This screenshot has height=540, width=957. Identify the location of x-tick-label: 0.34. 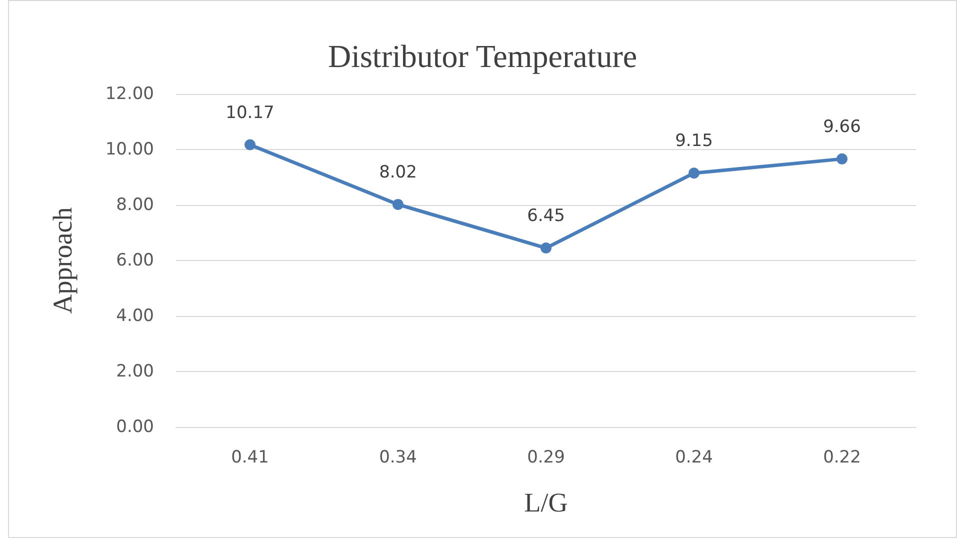
(398, 458).